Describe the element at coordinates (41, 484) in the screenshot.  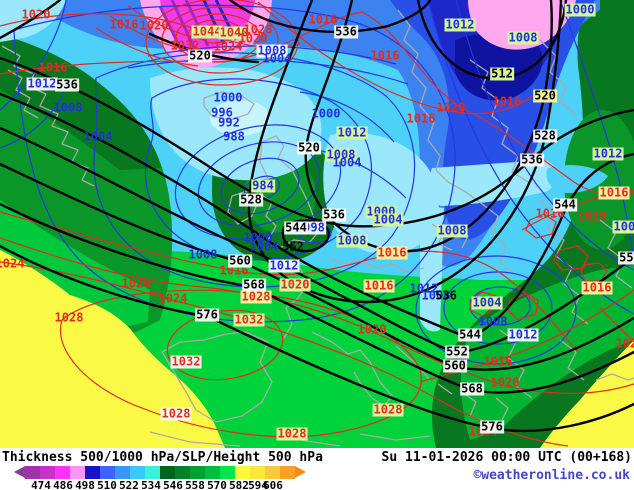
I see `scale-value: 474` at that location.